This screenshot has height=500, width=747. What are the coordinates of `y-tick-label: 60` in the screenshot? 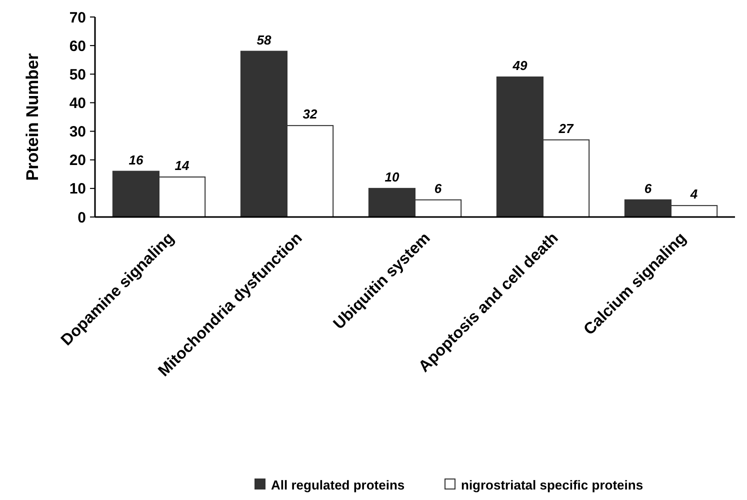 It's located at (77, 46).